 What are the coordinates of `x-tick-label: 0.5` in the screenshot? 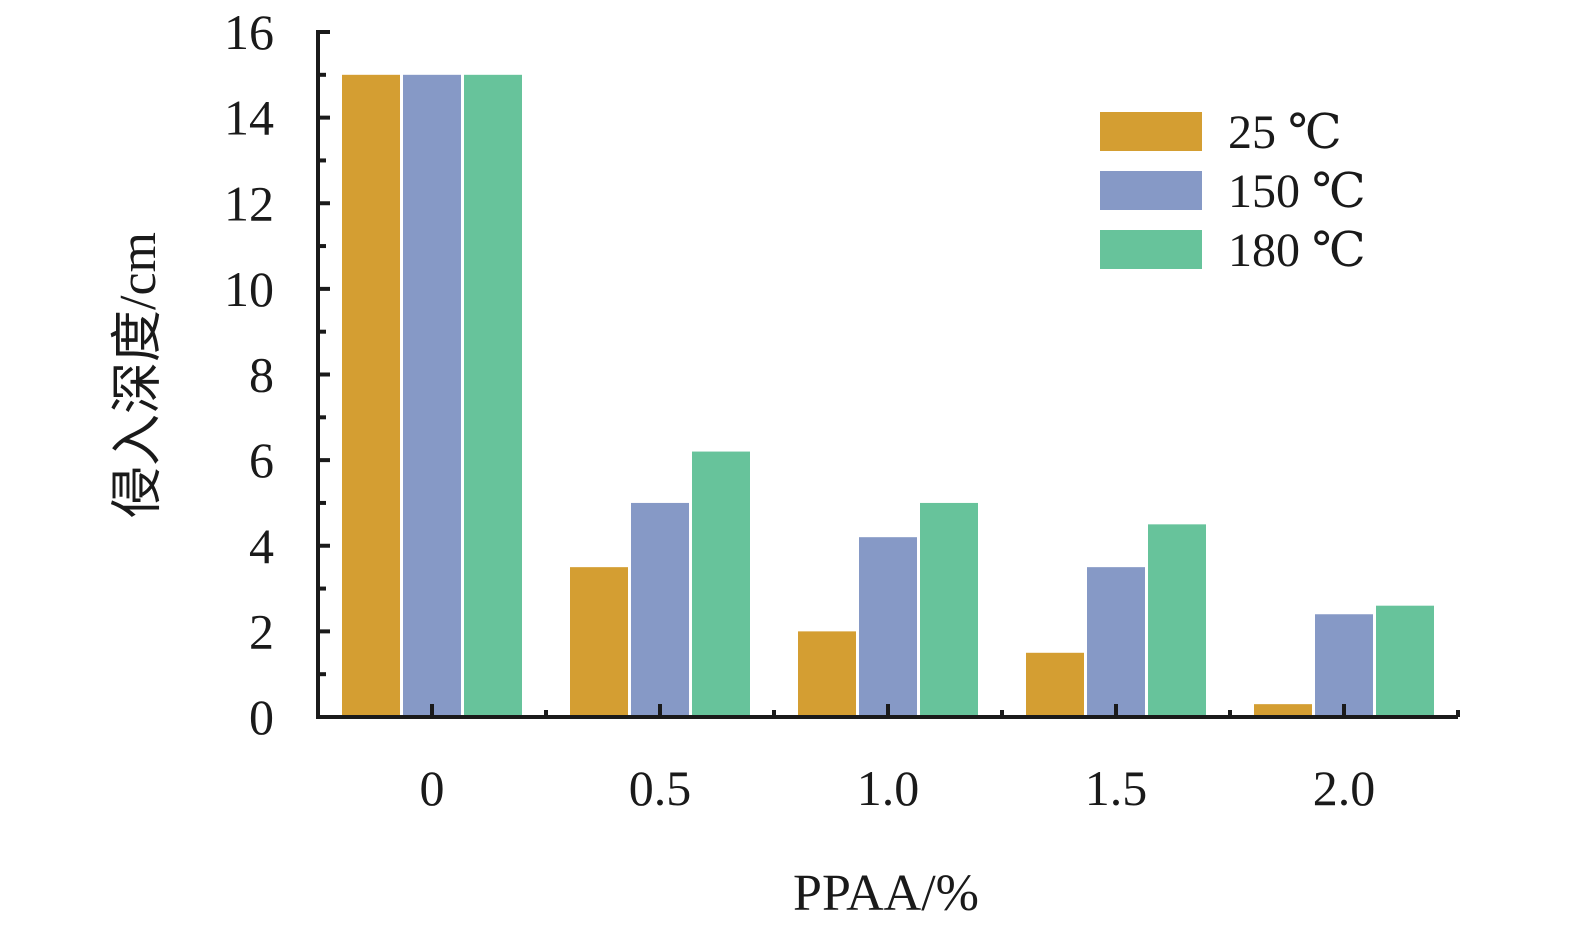 It's located at (660, 788).